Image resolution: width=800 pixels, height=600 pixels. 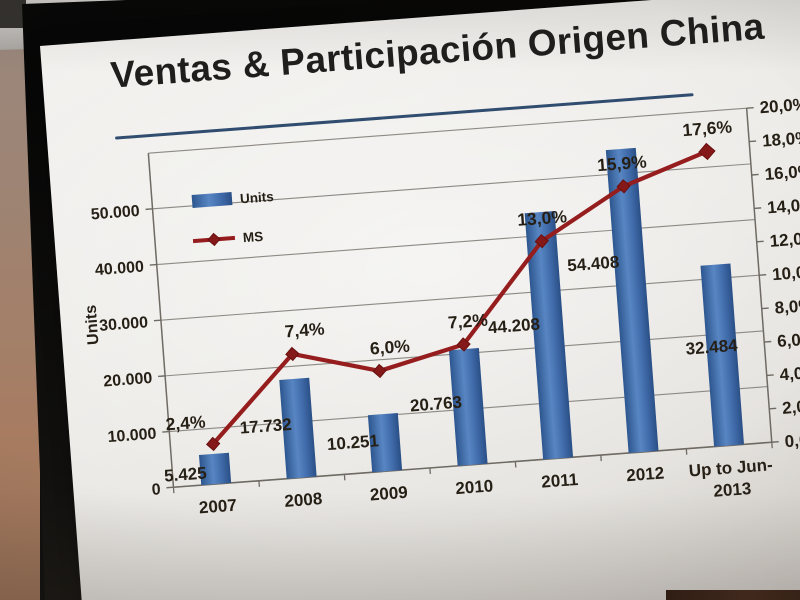 What do you see at coordinates (124, 324) in the screenshot?
I see `left-tick-label: 30.000` at bounding box center [124, 324].